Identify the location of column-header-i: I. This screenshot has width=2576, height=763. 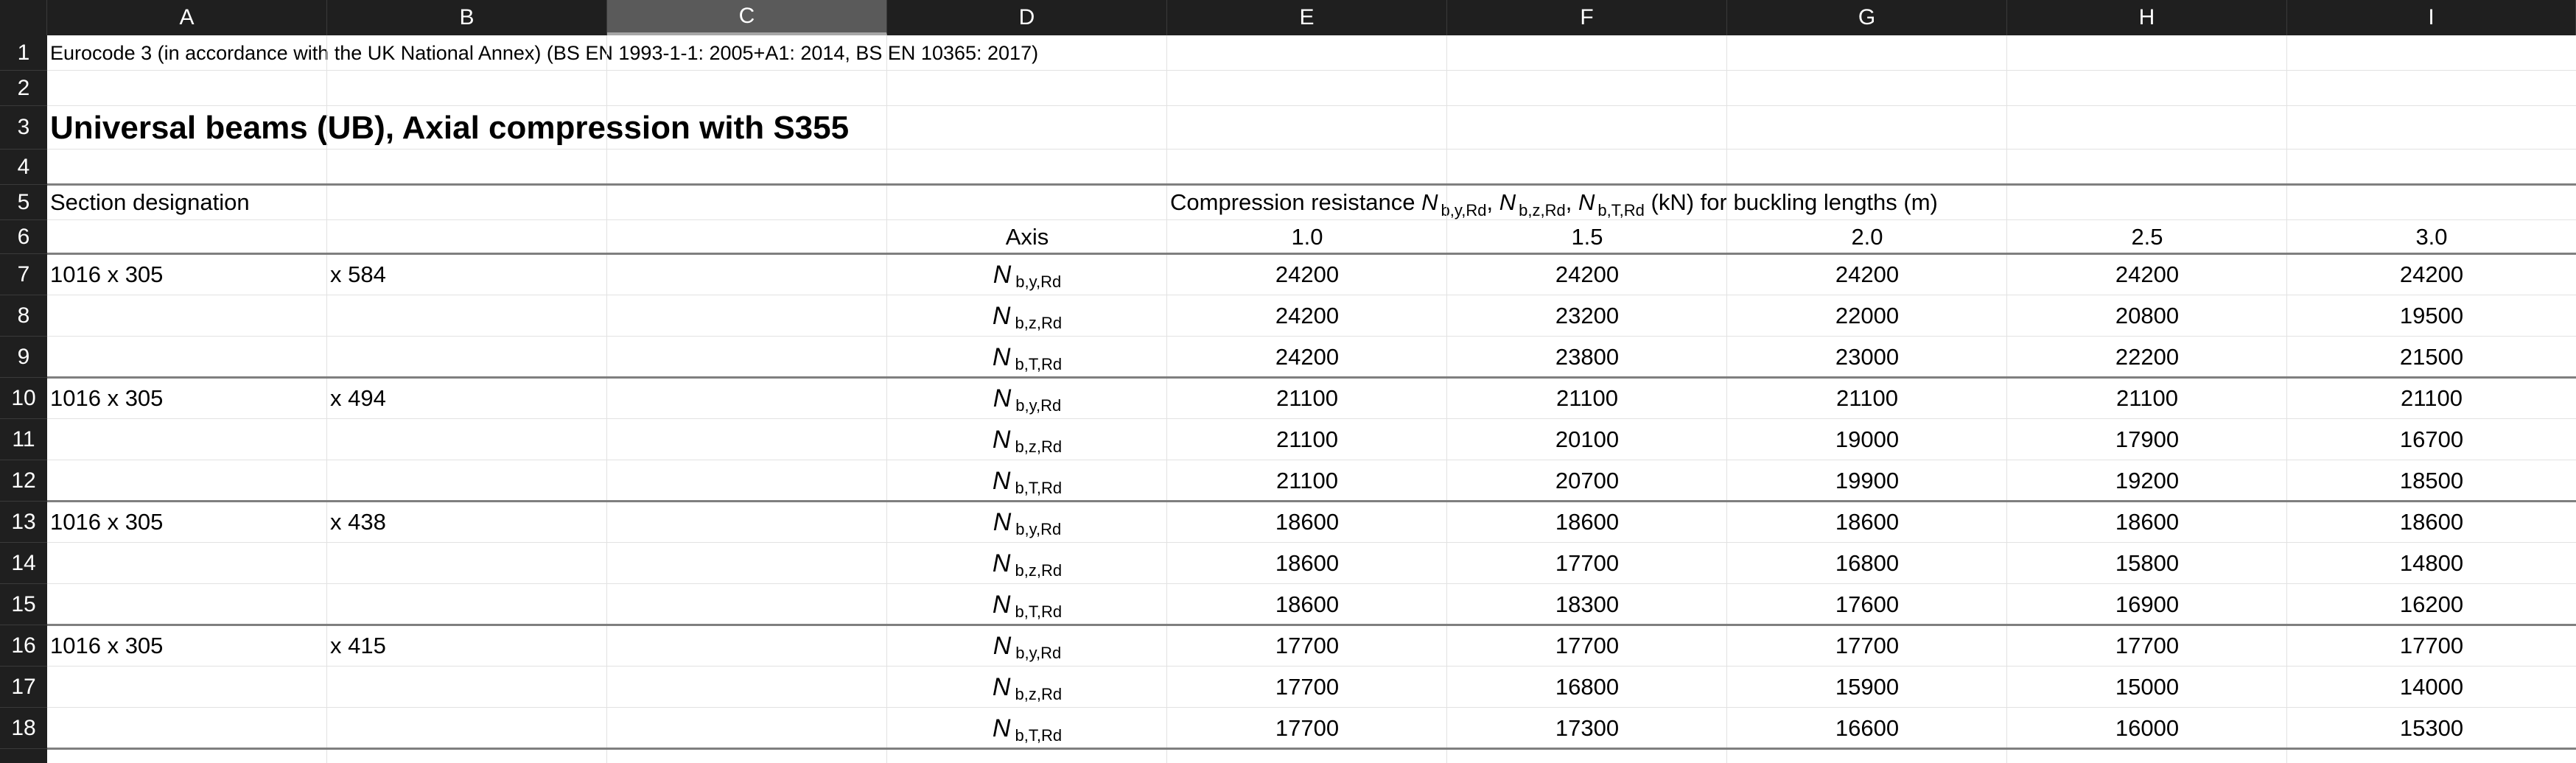
(2431, 17).